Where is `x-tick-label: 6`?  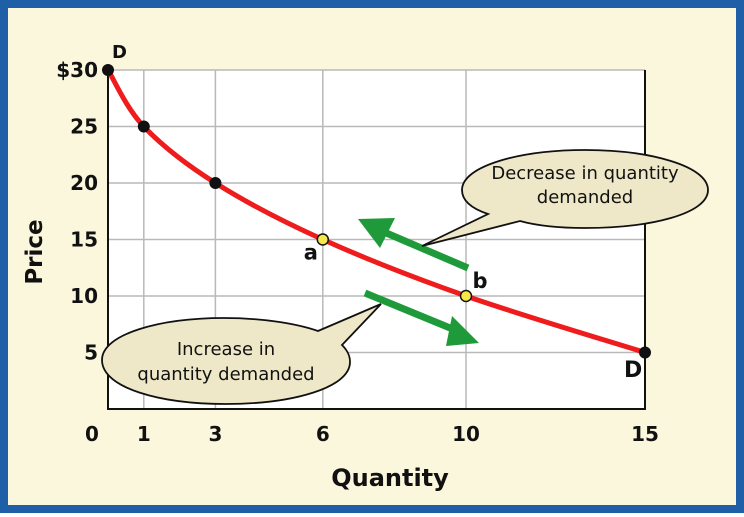 x-tick-label: 6 is located at coordinates (323, 434).